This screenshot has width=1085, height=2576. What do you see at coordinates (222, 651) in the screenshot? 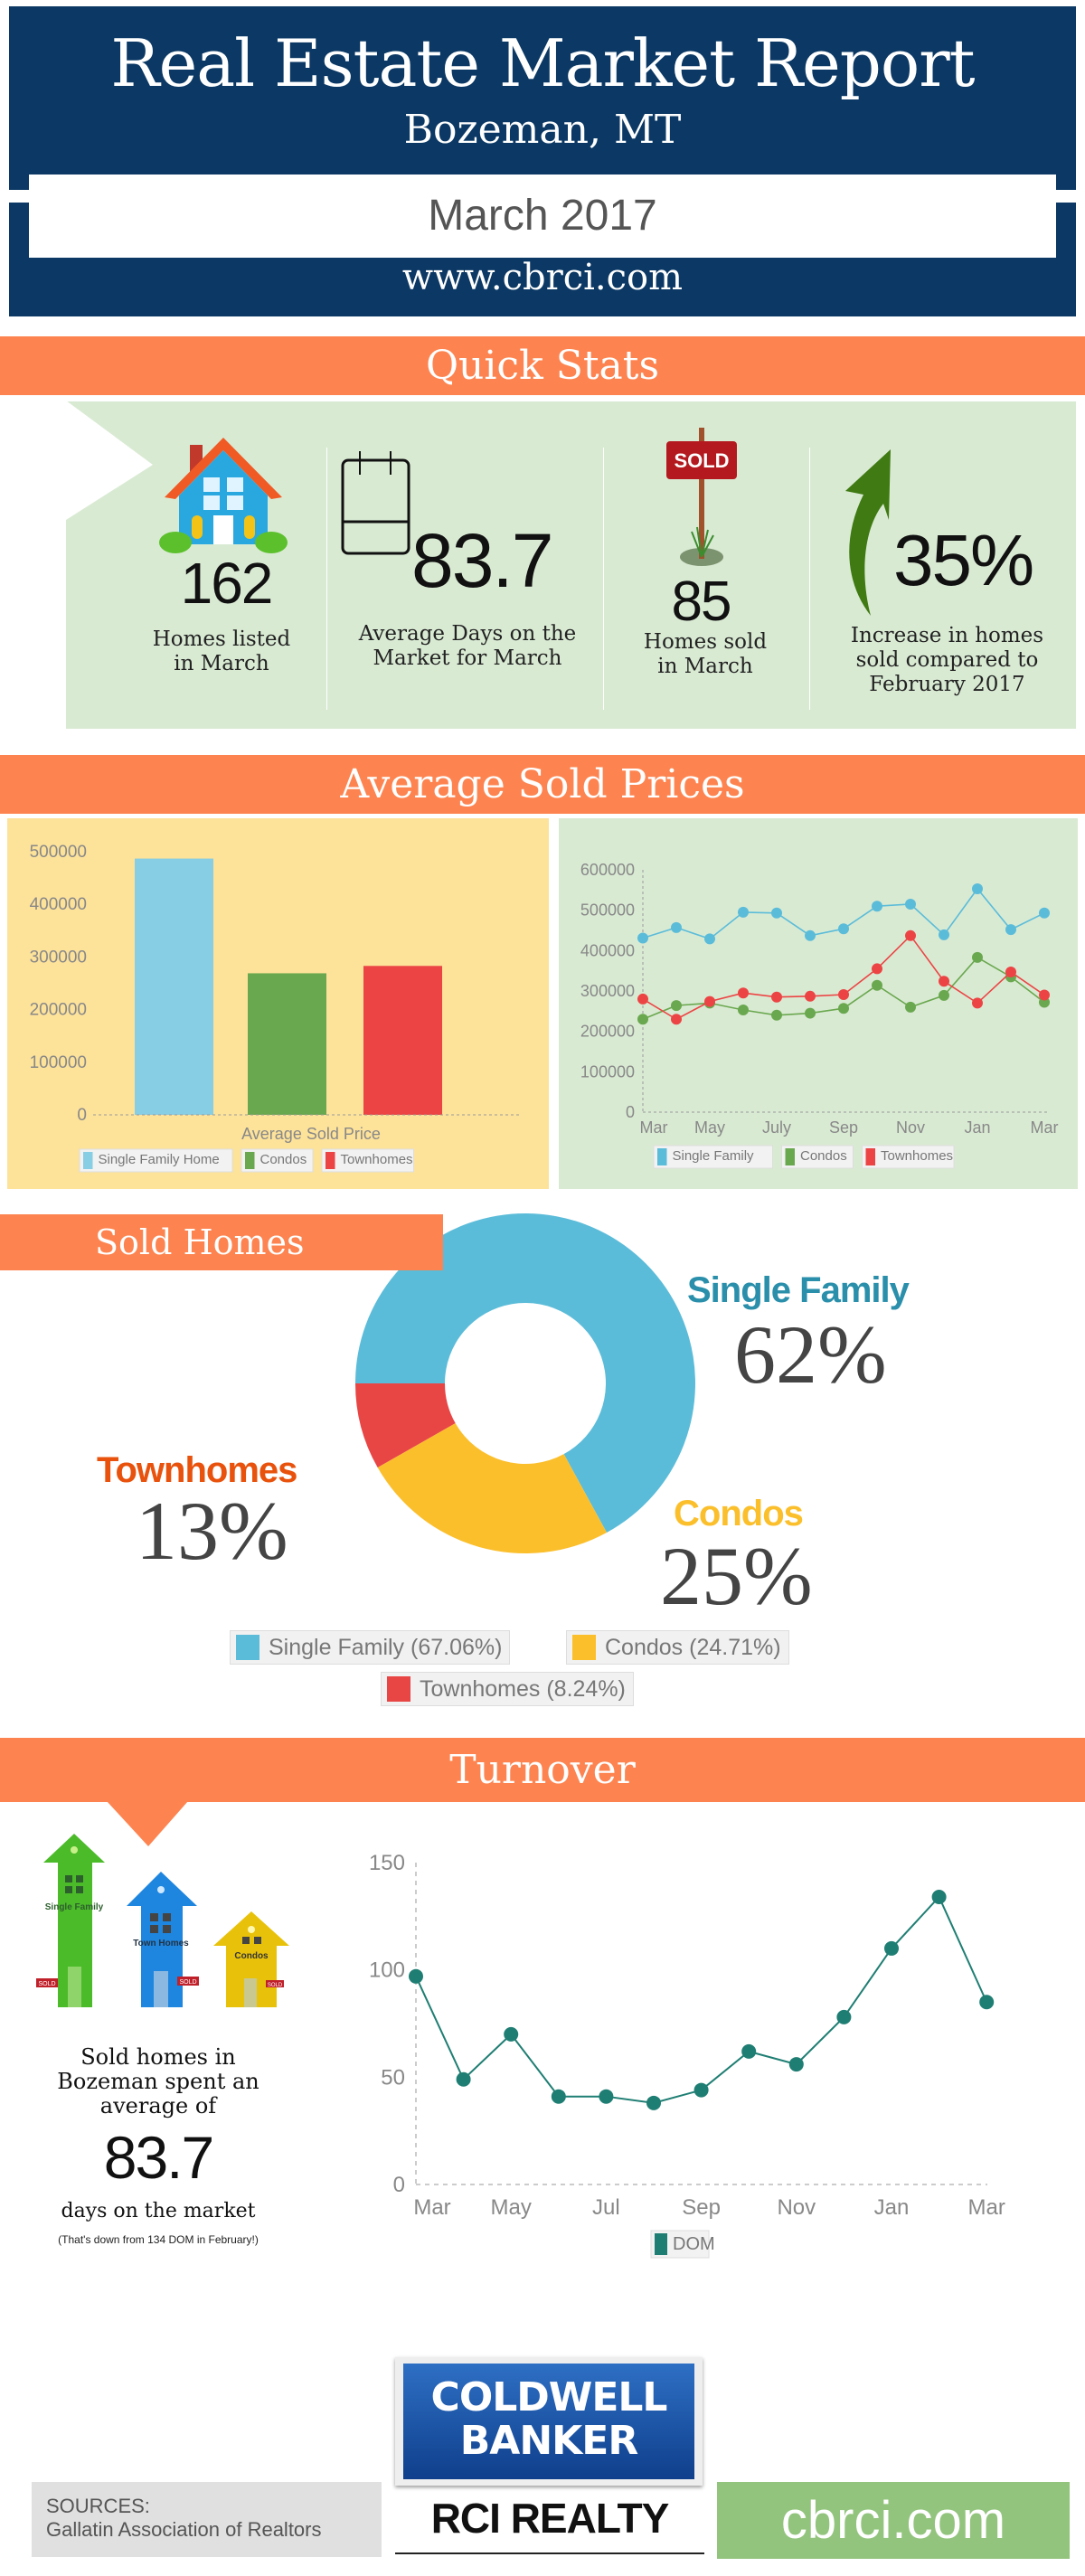
I see `stat-homes-listed-label: Homes listed in March` at bounding box center [222, 651].